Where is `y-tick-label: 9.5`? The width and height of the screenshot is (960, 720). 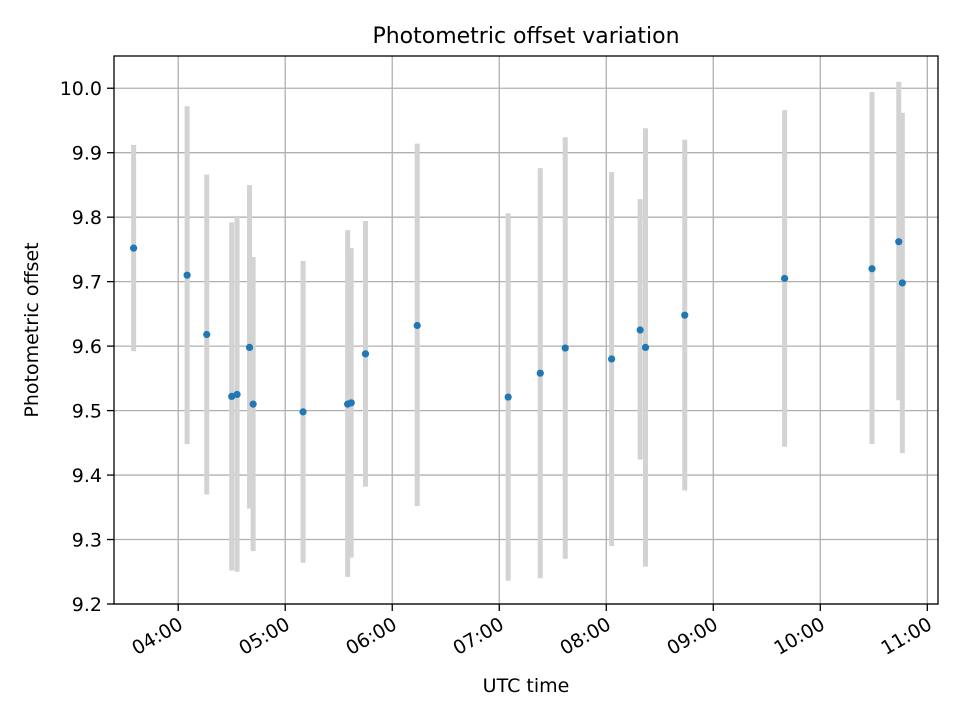
y-tick-label: 9.5 is located at coordinates (87, 412).